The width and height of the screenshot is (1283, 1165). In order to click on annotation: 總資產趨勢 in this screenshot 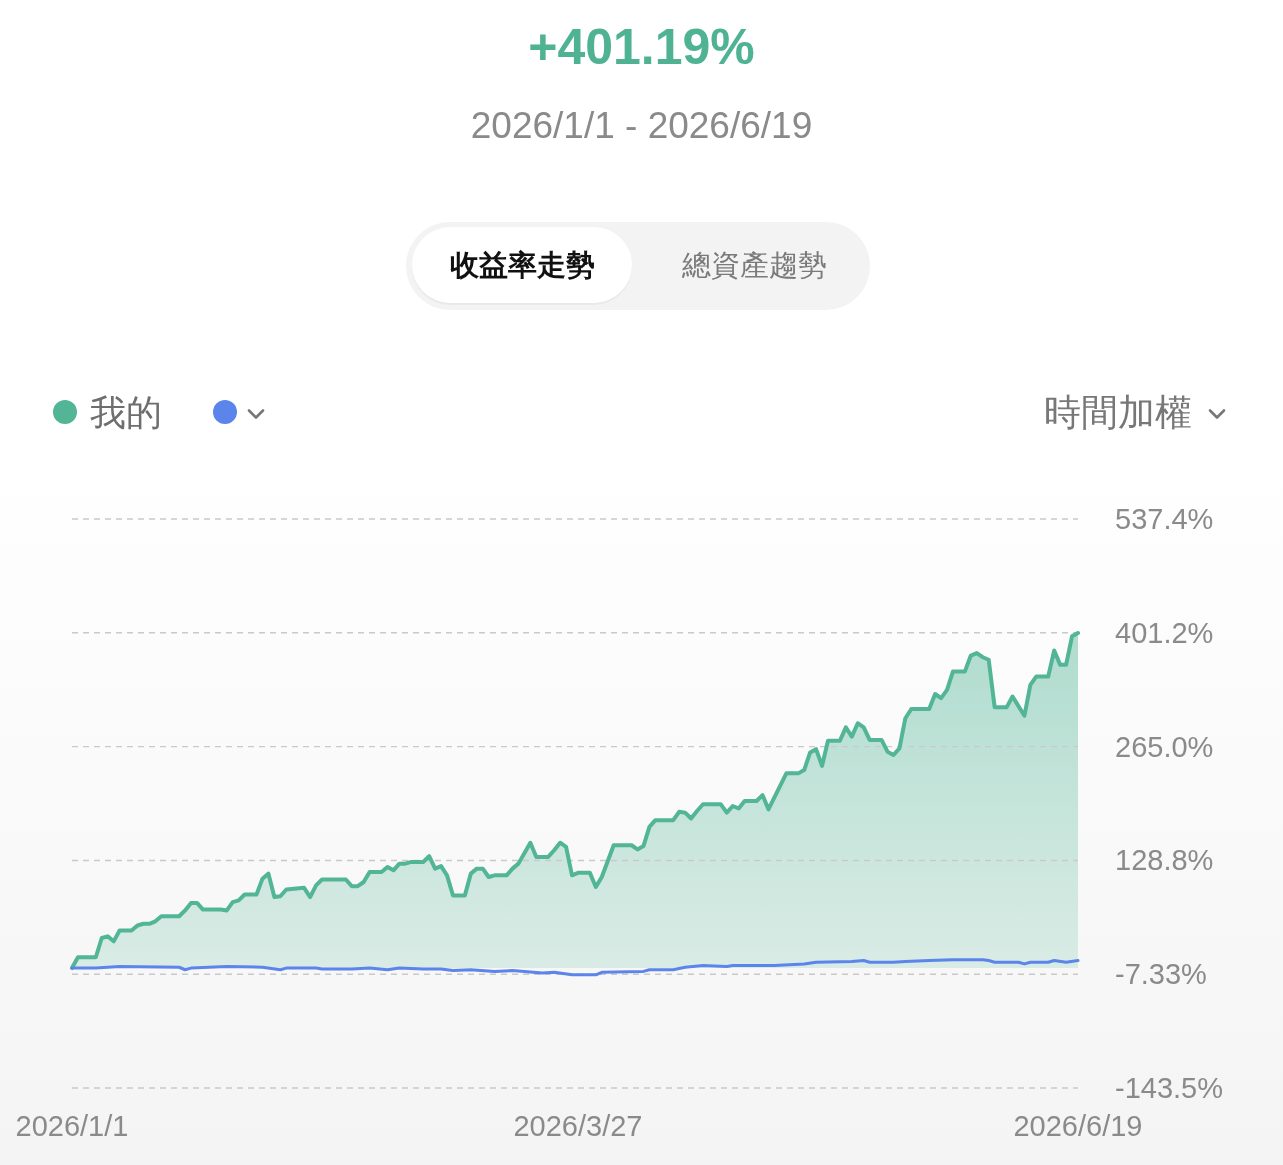, I will do `click(754, 265)`.